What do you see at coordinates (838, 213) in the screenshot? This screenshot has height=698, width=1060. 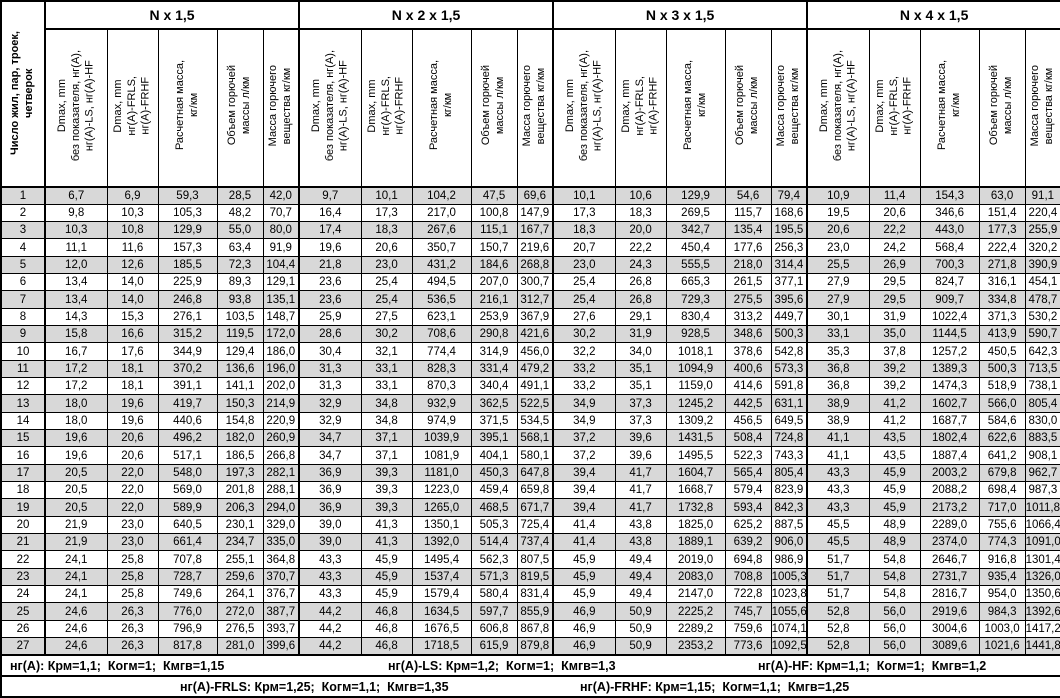 I see `value-cell: 19,5` at bounding box center [838, 213].